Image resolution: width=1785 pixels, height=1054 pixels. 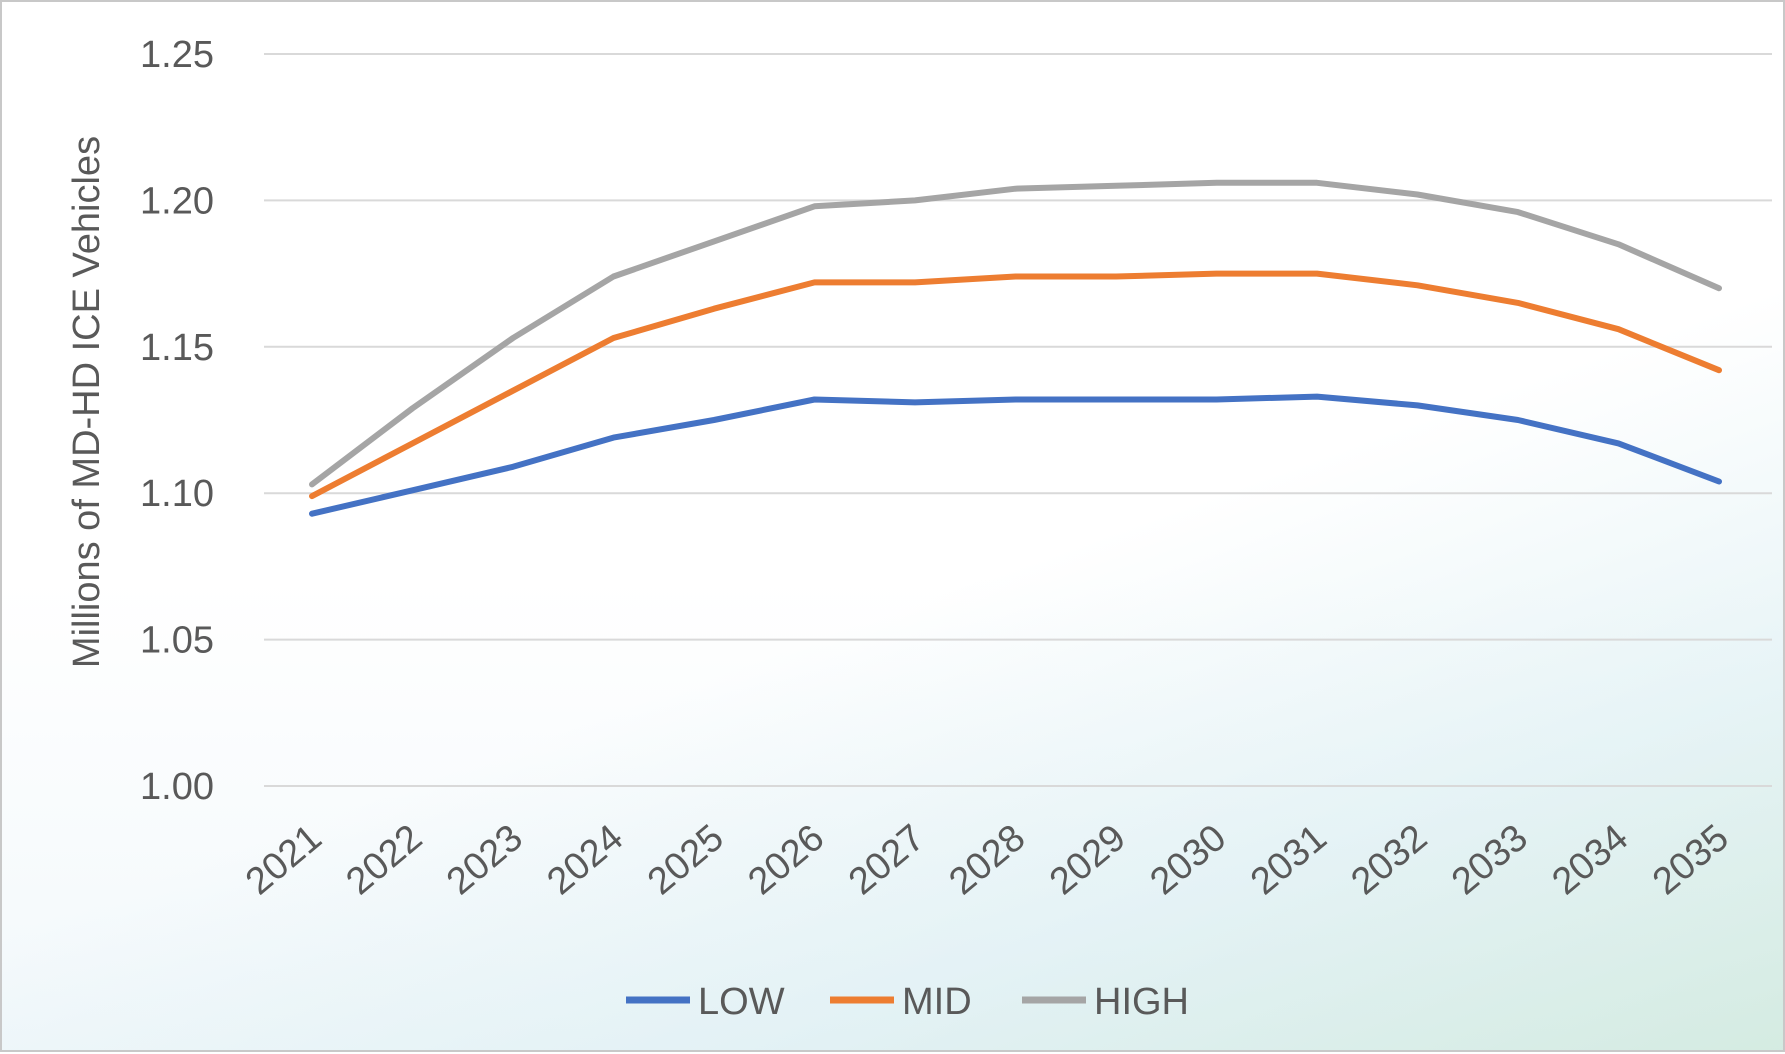 I want to click on y-tick-label: 1.00, so click(x=177, y=787).